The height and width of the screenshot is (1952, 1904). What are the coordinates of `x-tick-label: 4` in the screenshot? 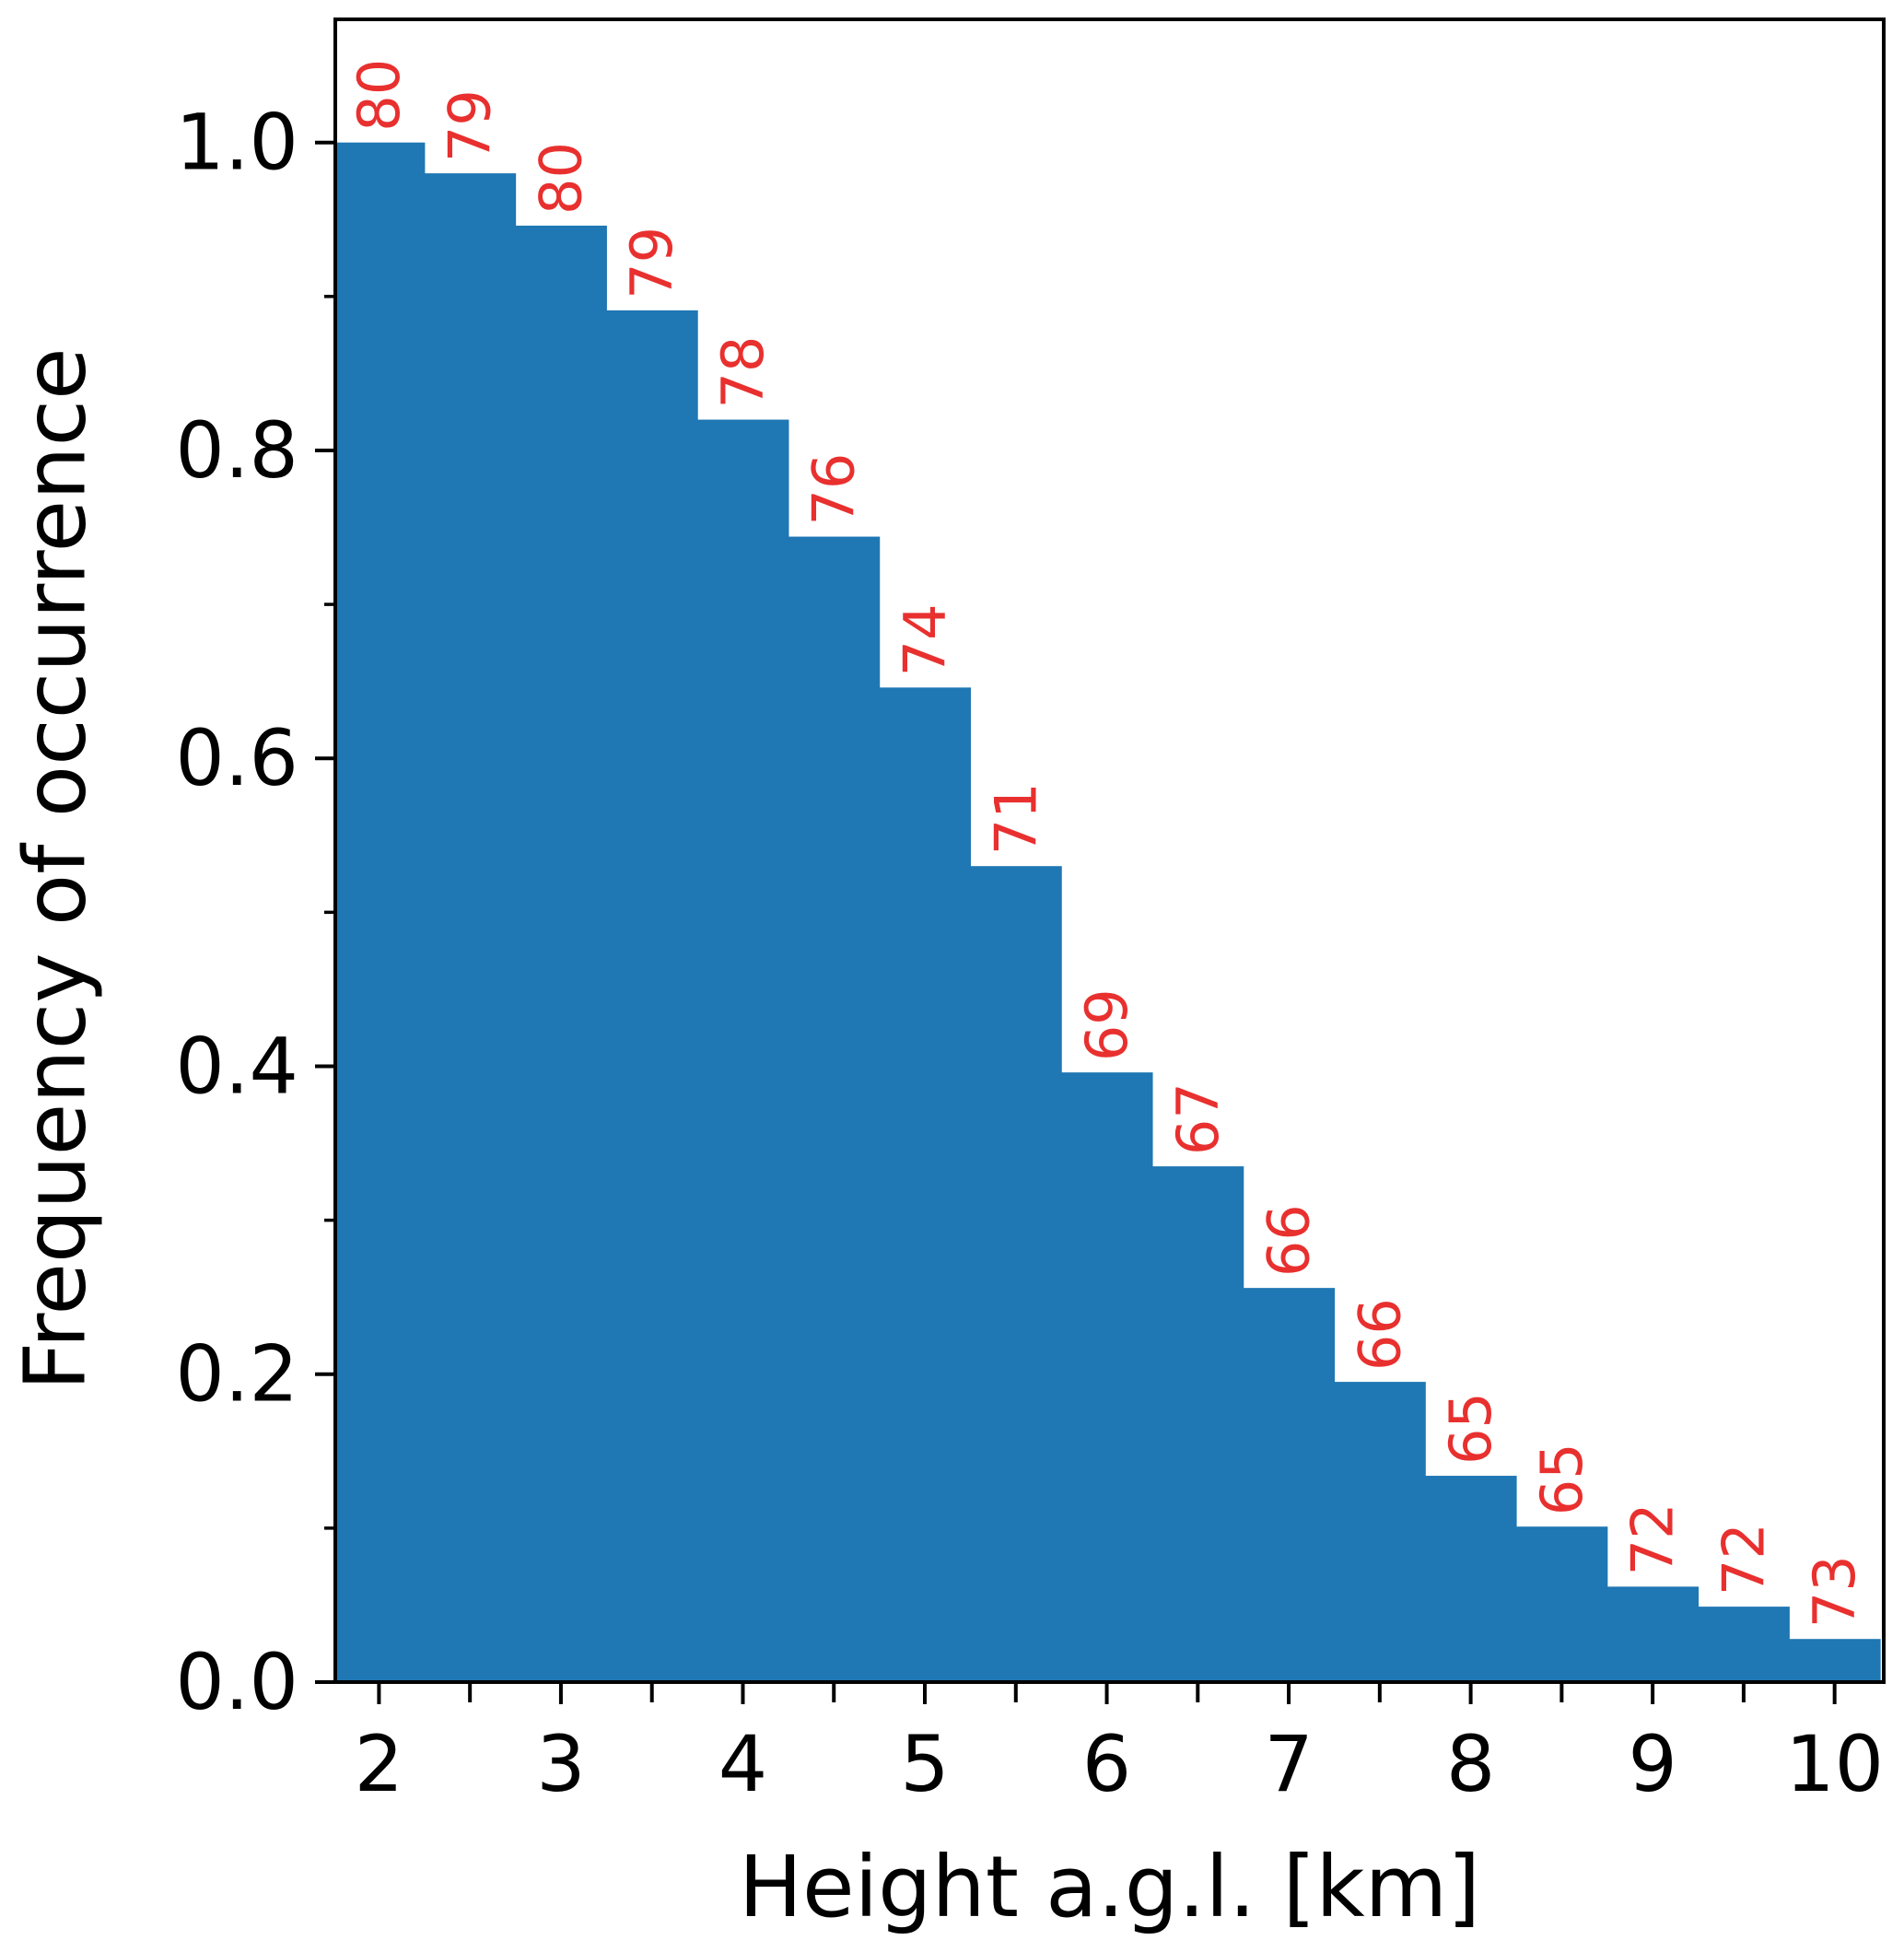 It's located at (742, 1764).